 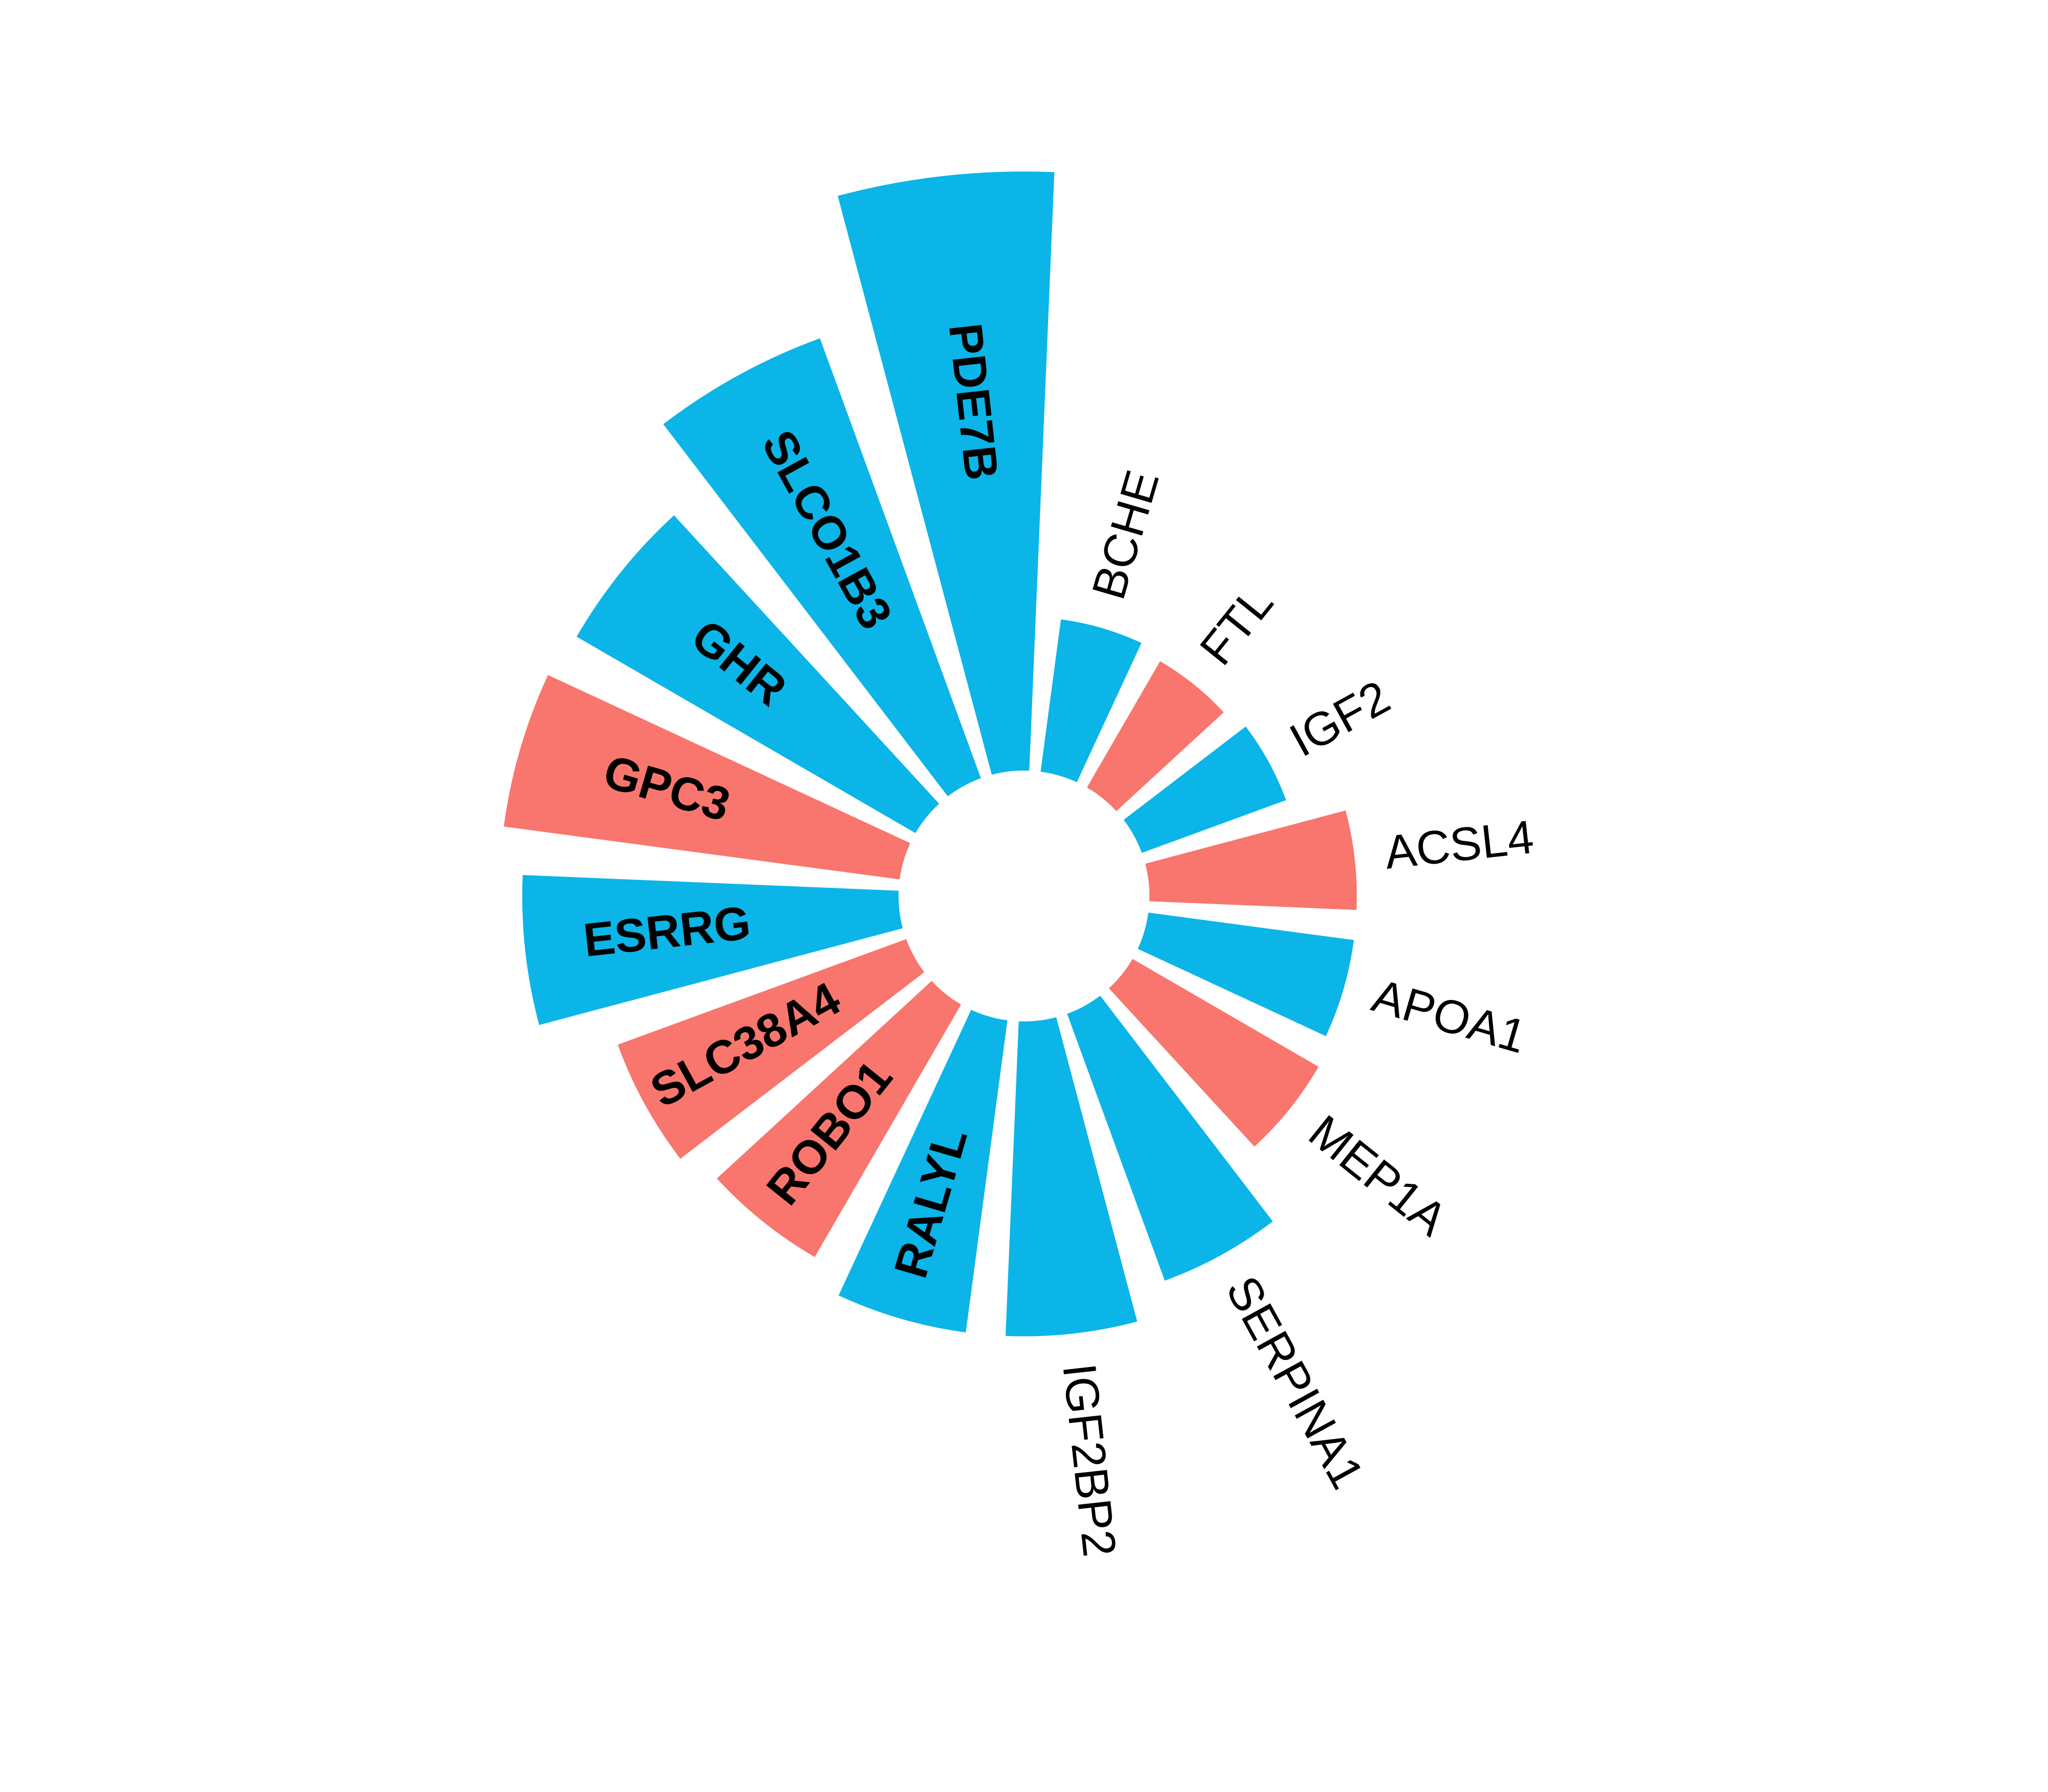 I want to click on label-igf2bp2: IGF2BP2, so click(x=1089, y=1460).